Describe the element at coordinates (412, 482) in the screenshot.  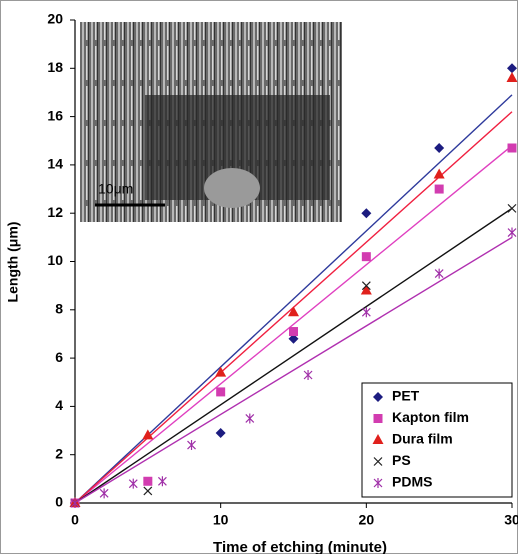
I see `legend-label: PDMS` at that location.